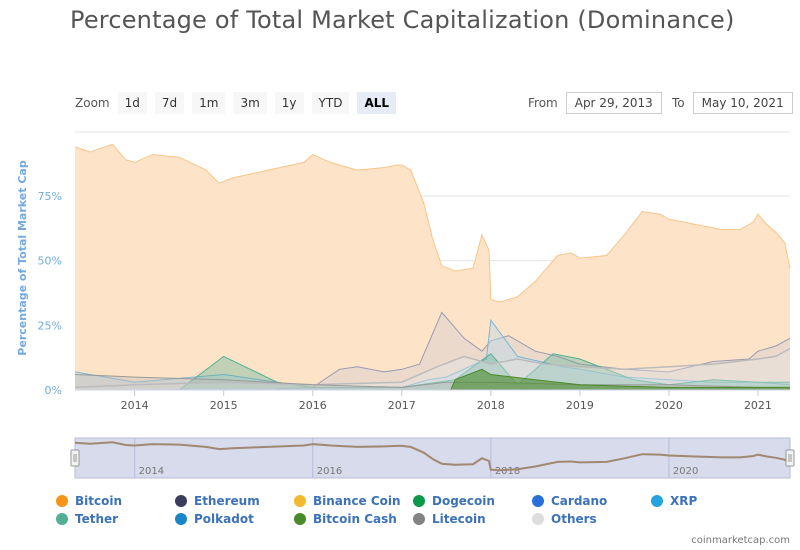  I want to click on series-area-xrp, so click(432, 355).